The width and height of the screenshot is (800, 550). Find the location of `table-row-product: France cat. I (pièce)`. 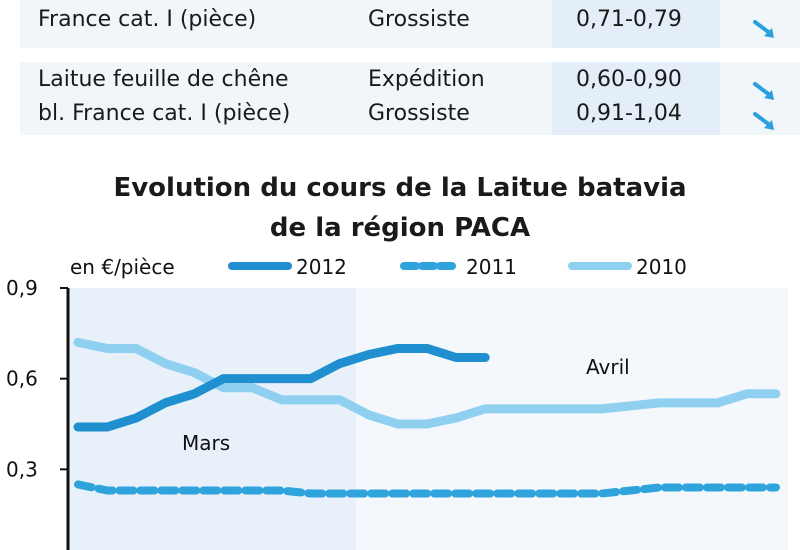

table-row-product: France cat. I (pièce) is located at coordinates (147, 19).